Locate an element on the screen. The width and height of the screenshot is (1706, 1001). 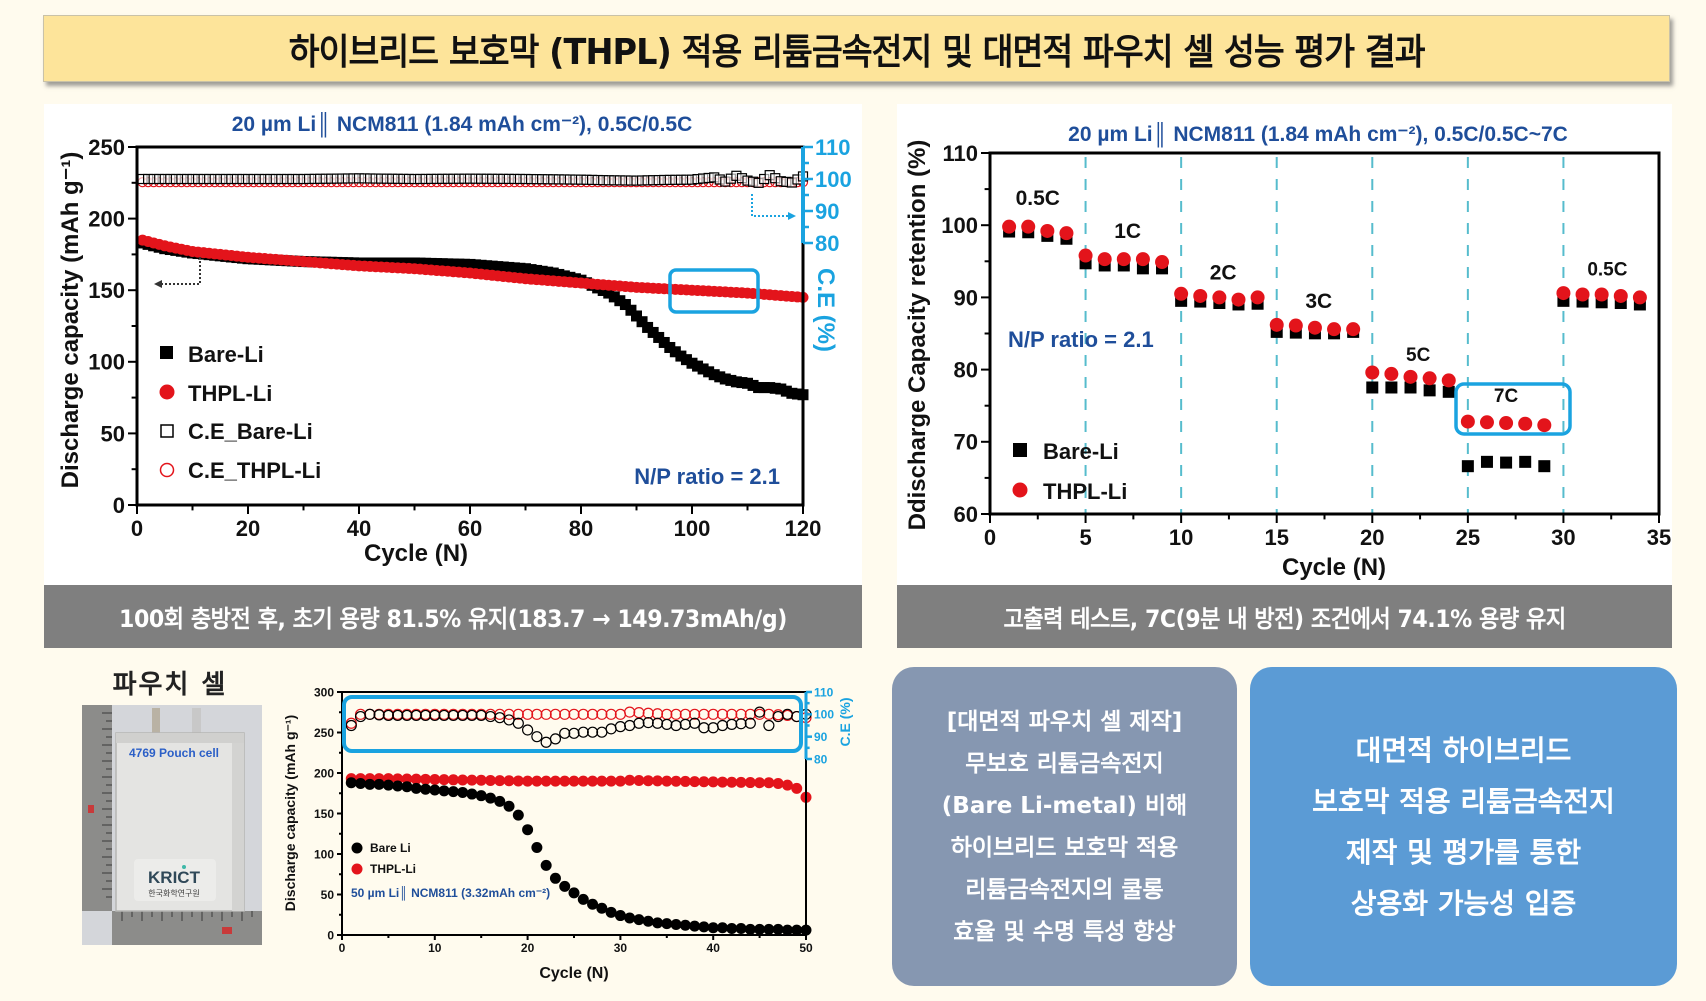
x-tick-label: 0 is located at coordinates (342, 948).